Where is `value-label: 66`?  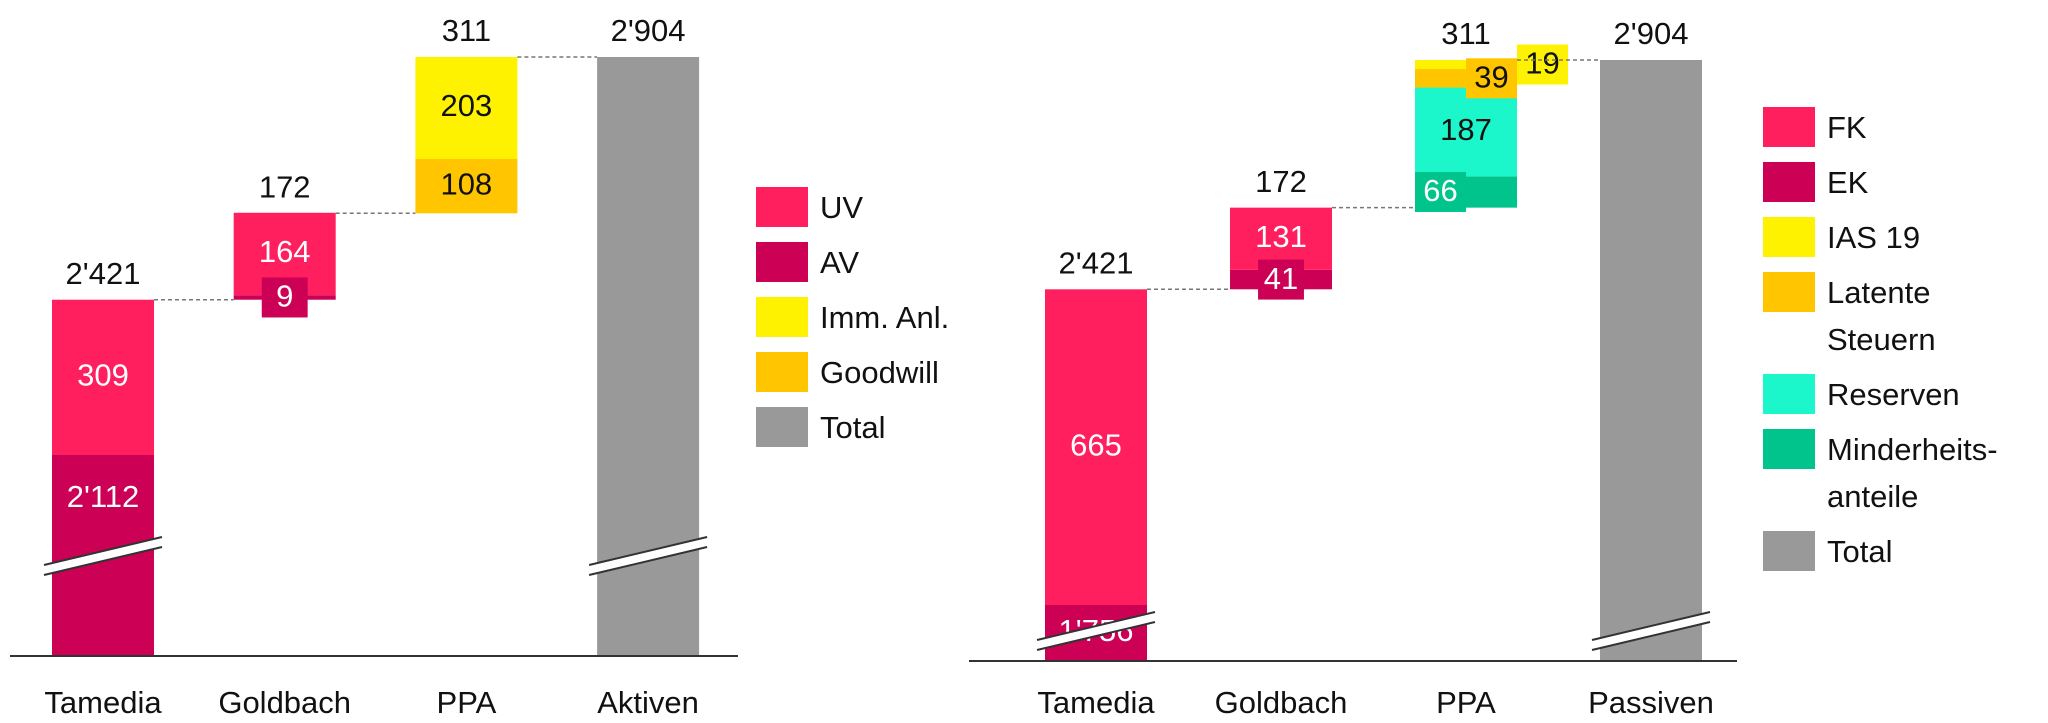 value-label: 66 is located at coordinates (1440, 190).